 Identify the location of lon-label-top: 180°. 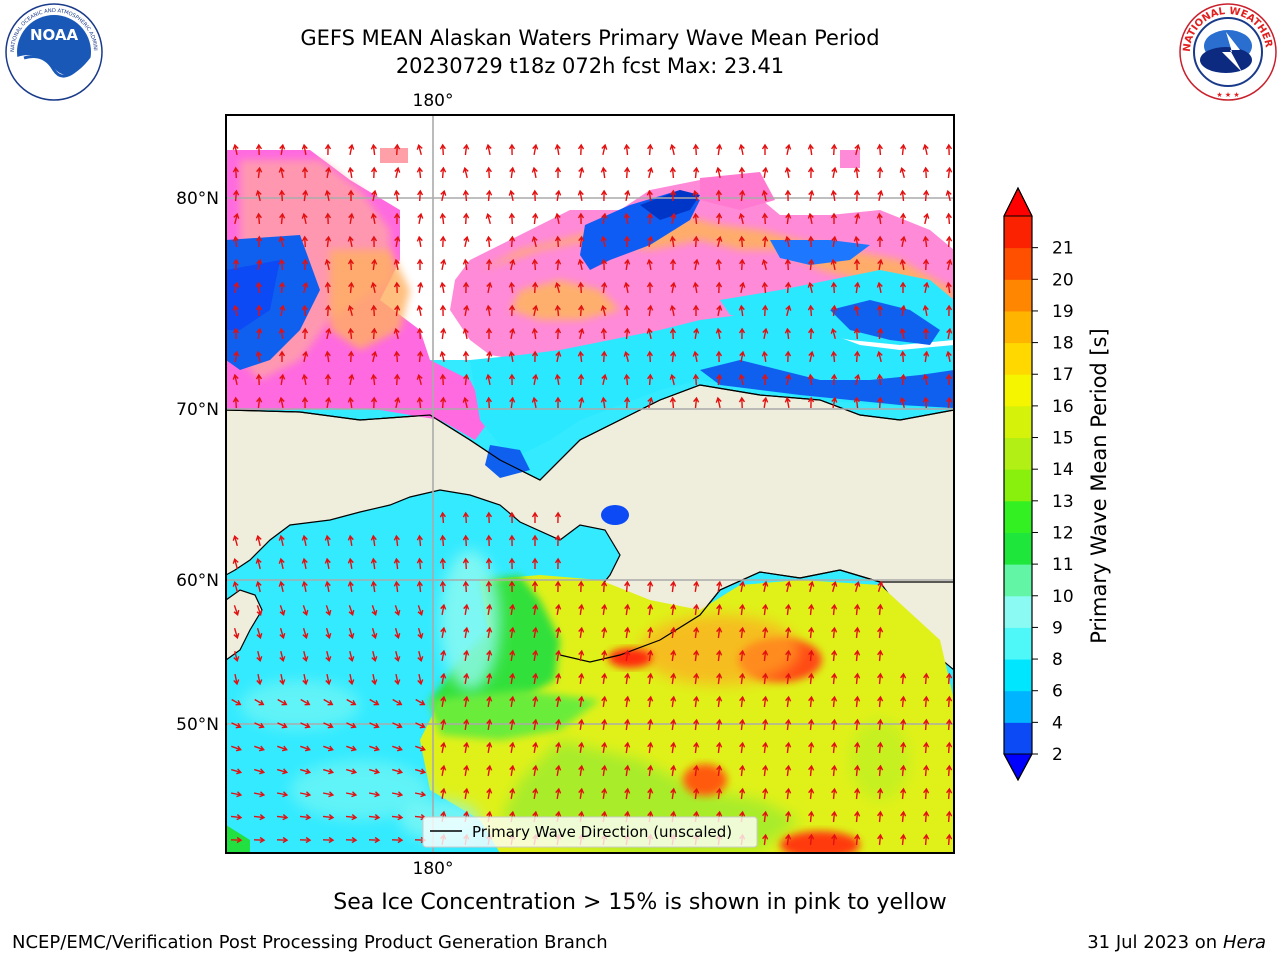
(433, 101).